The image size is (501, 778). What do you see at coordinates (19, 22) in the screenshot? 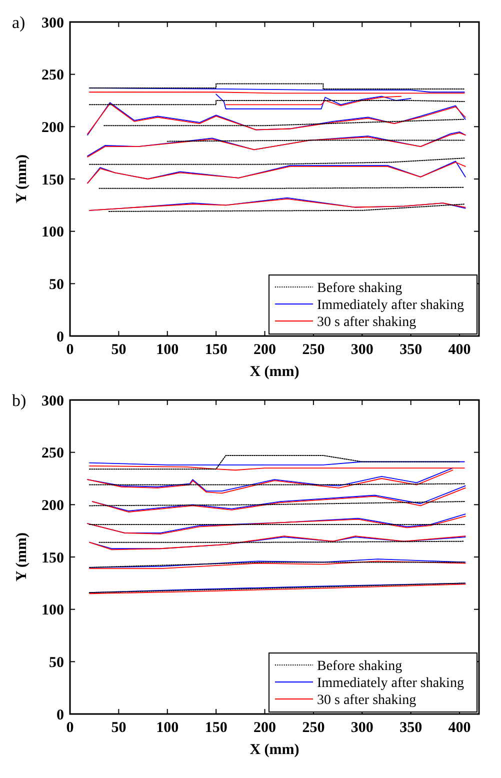
I see `chart-title: a)` at bounding box center [19, 22].